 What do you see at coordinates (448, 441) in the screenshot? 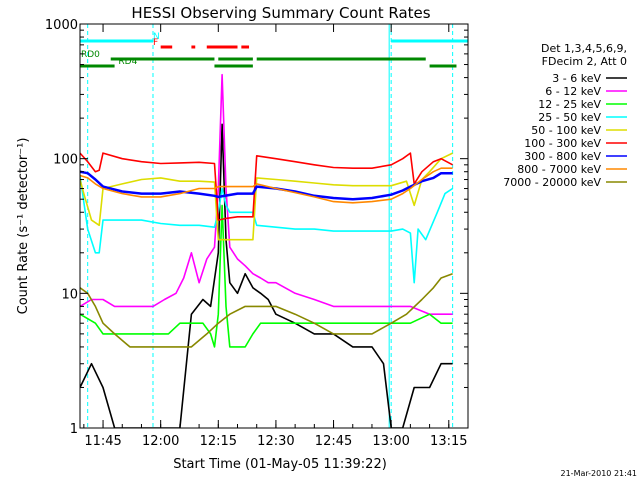
I see `x-tick-label: 13:15` at bounding box center [448, 441].